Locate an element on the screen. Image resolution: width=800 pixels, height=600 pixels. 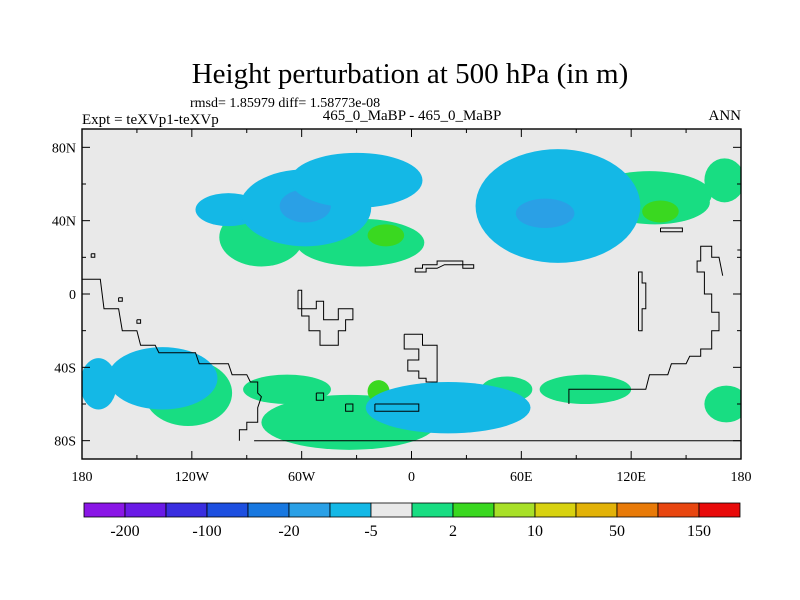
x-tick-label: 120W is located at coordinates (192, 477).